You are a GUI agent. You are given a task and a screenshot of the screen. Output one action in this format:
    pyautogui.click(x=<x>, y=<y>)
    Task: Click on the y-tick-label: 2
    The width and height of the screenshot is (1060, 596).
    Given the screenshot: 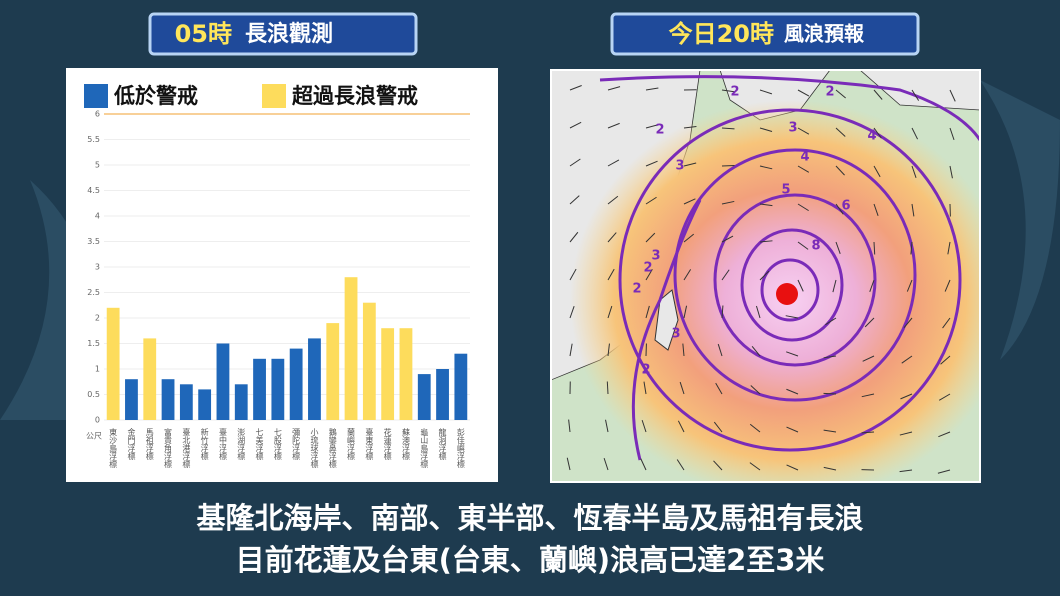 What is the action you would take?
    pyautogui.click(x=97, y=318)
    